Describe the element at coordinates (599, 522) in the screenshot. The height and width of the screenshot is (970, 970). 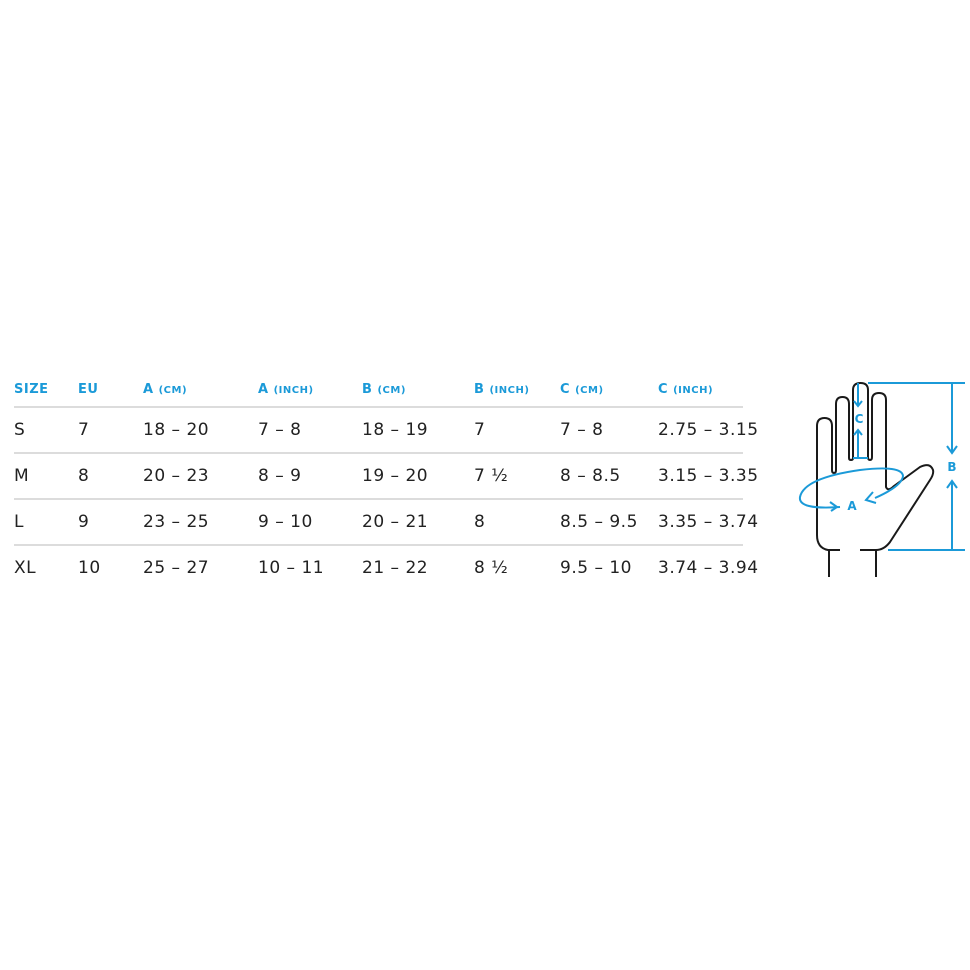
I see `cell-c-cm: 8.5 – 9.5` at that location.